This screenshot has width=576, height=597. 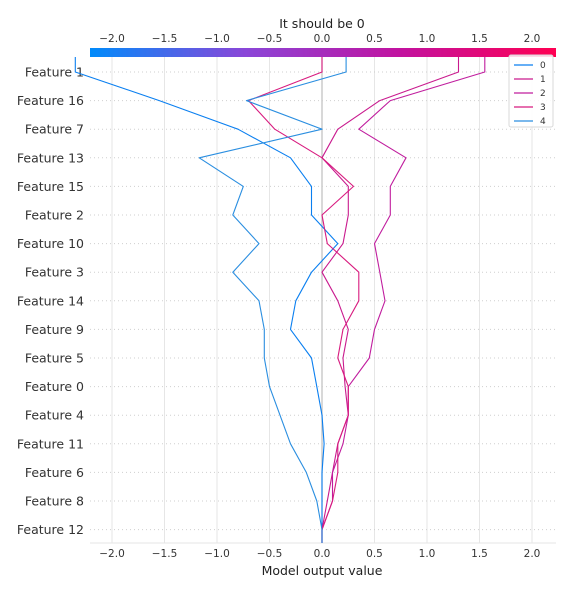 What do you see at coordinates (165, 554) in the screenshot?
I see `bottom-tick-label: −1.5` at bounding box center [165, 554].